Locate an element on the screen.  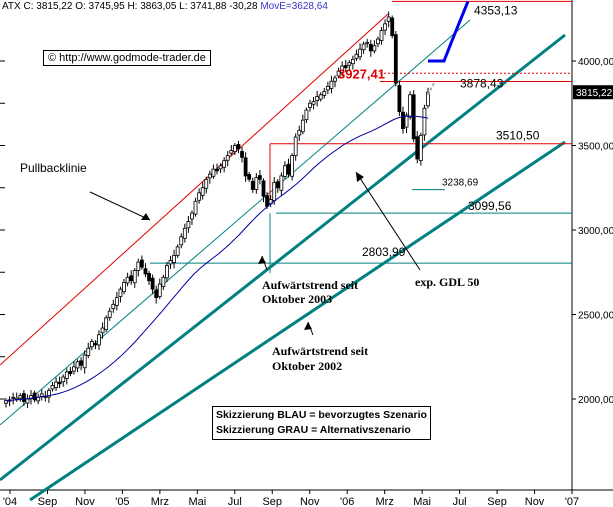
pullback-arrow is located at coordinates (120, 206).